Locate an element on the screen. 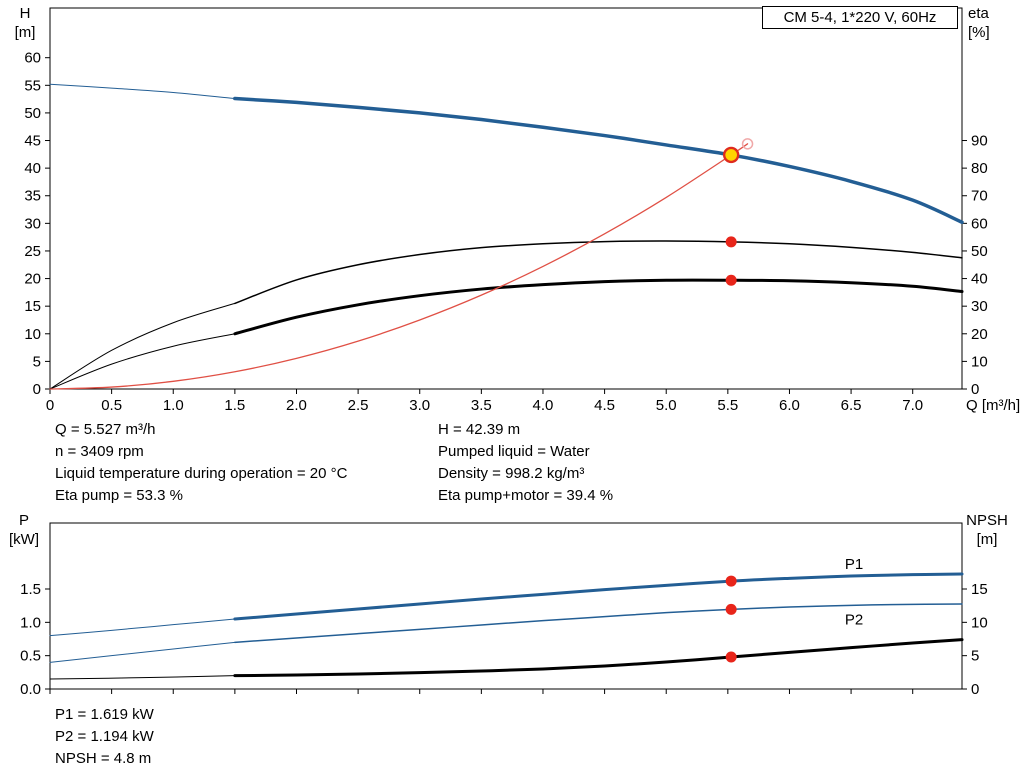 The height and width of the screenshot is (781, 1024). right-tick-label: 60 is located at coordinates (979, 223).